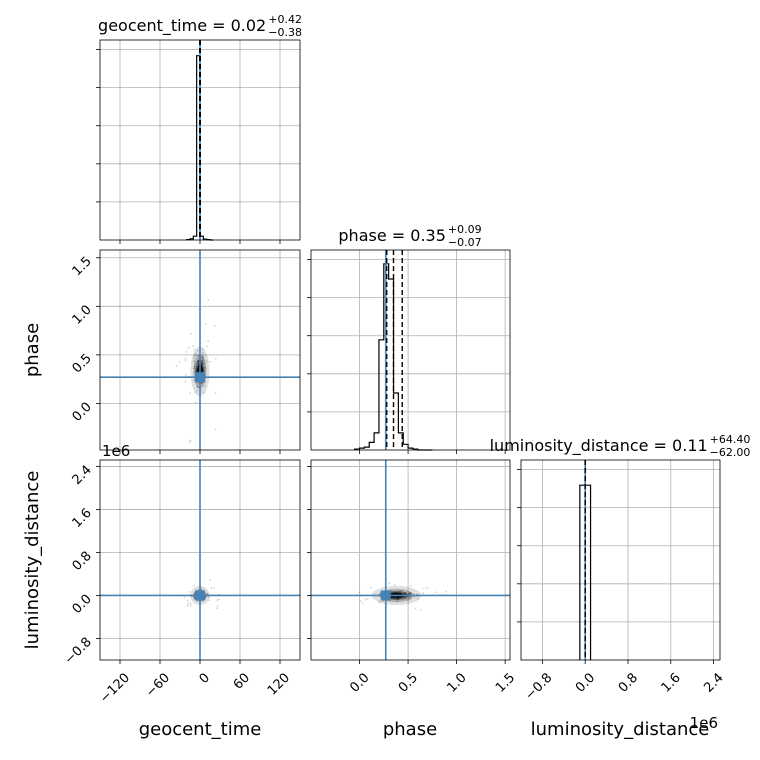 Image resolution: width=760 pixels, height=760 pixels. Describe the element at coordinates (32, 350) in the screenshot. I see `ylabel-phase: phase` at that location.